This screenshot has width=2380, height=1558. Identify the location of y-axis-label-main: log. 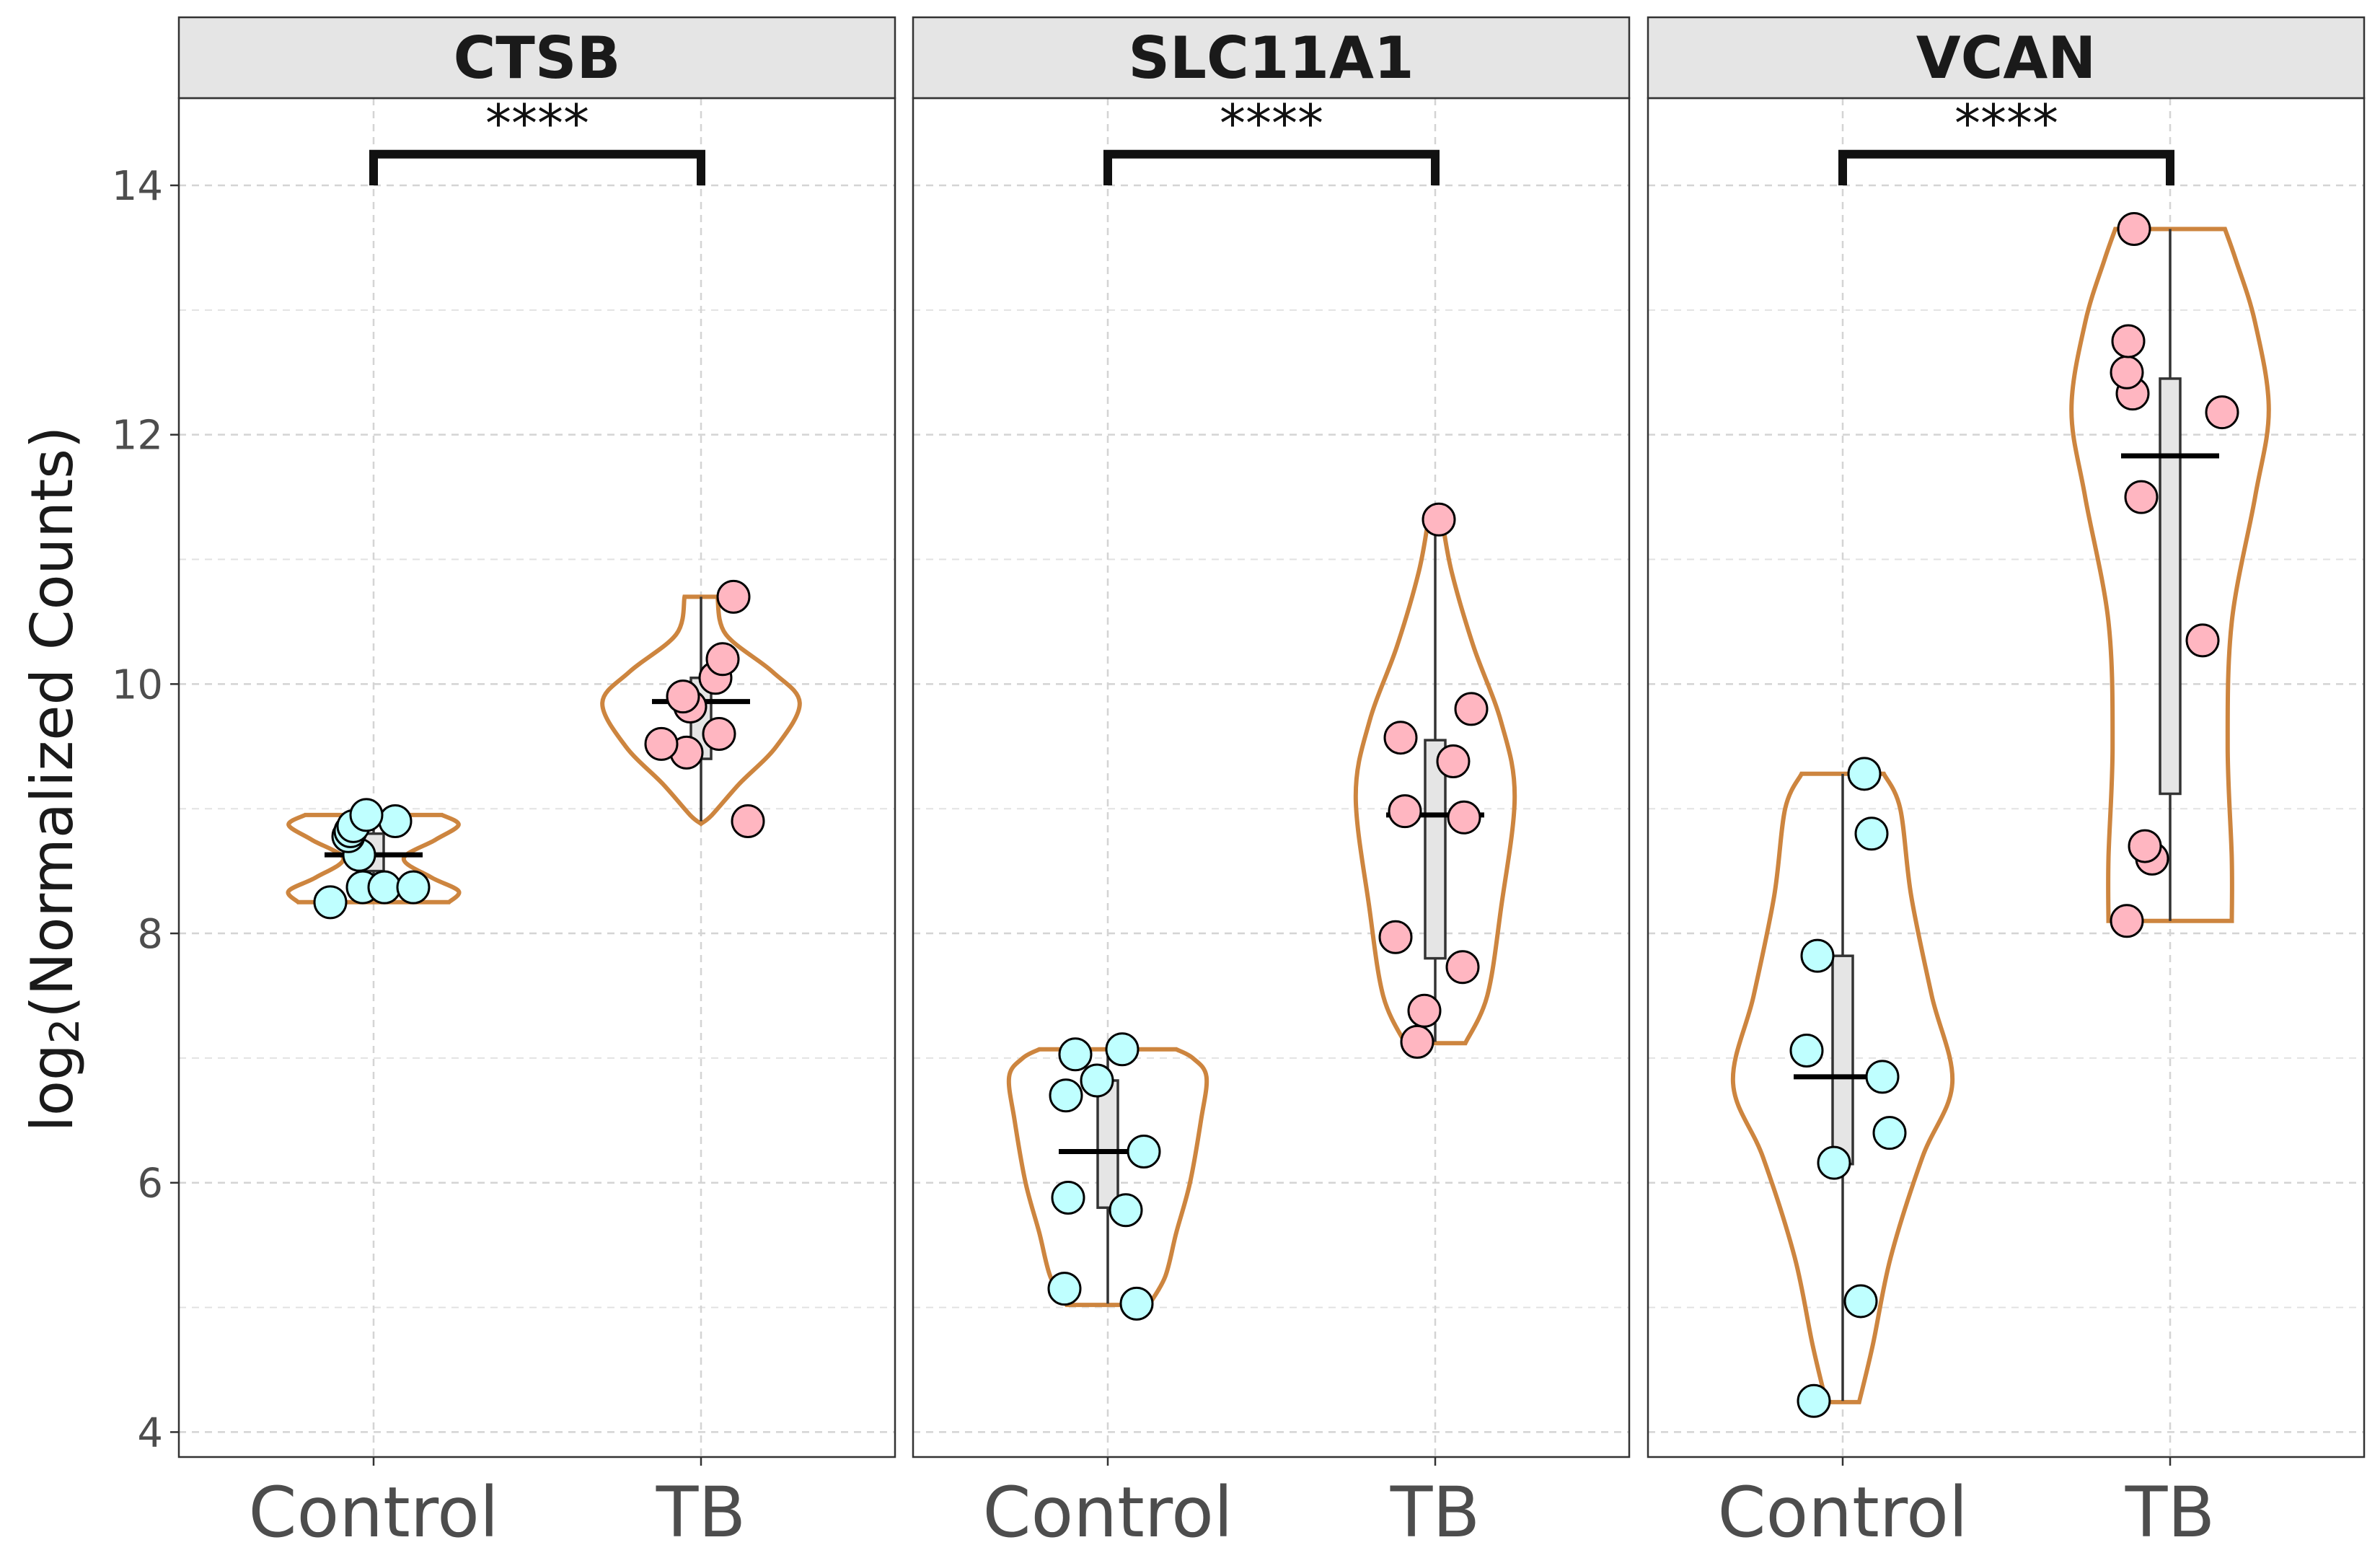
(52, 1088).